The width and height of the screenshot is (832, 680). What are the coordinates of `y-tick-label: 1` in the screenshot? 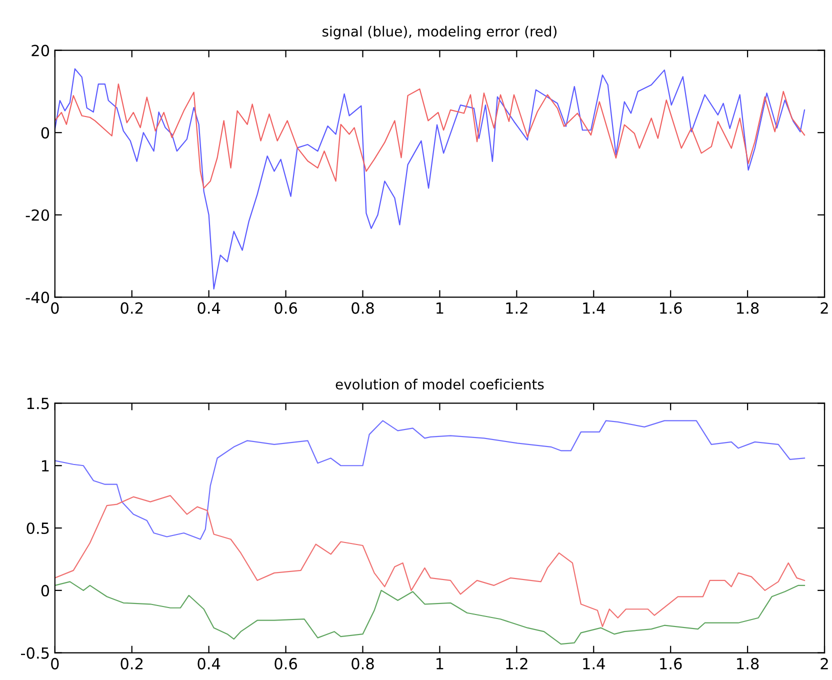 It's located at (45, 466).